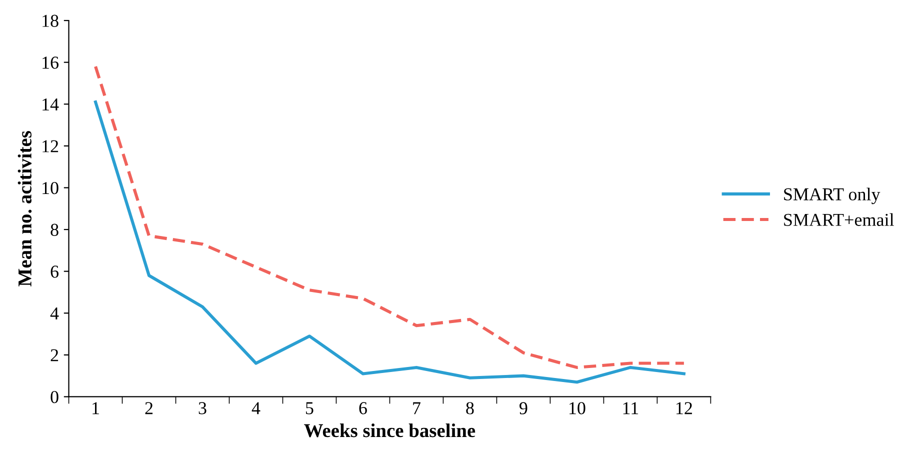 This screenshot has height=456, width=917. I want to click on y-tick-label: 4, so click(54, 314).